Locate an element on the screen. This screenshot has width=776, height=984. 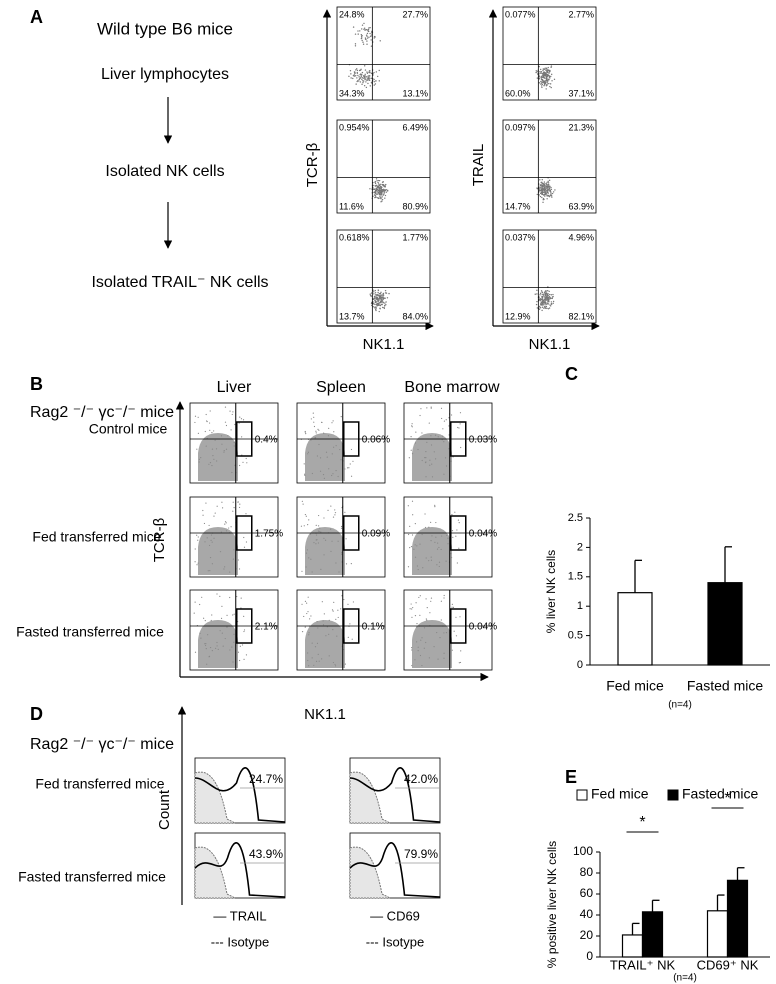
gate-percent: 0.09% is located at coordinates (376, 534).